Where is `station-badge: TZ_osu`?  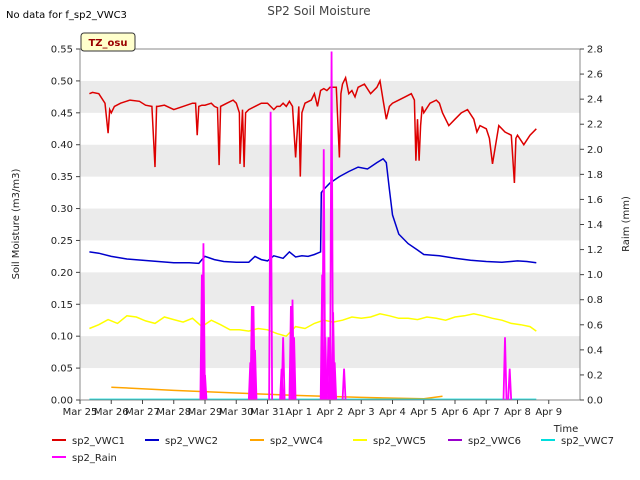
station-badge: TZ_osu is located at coordinates (108, 42).